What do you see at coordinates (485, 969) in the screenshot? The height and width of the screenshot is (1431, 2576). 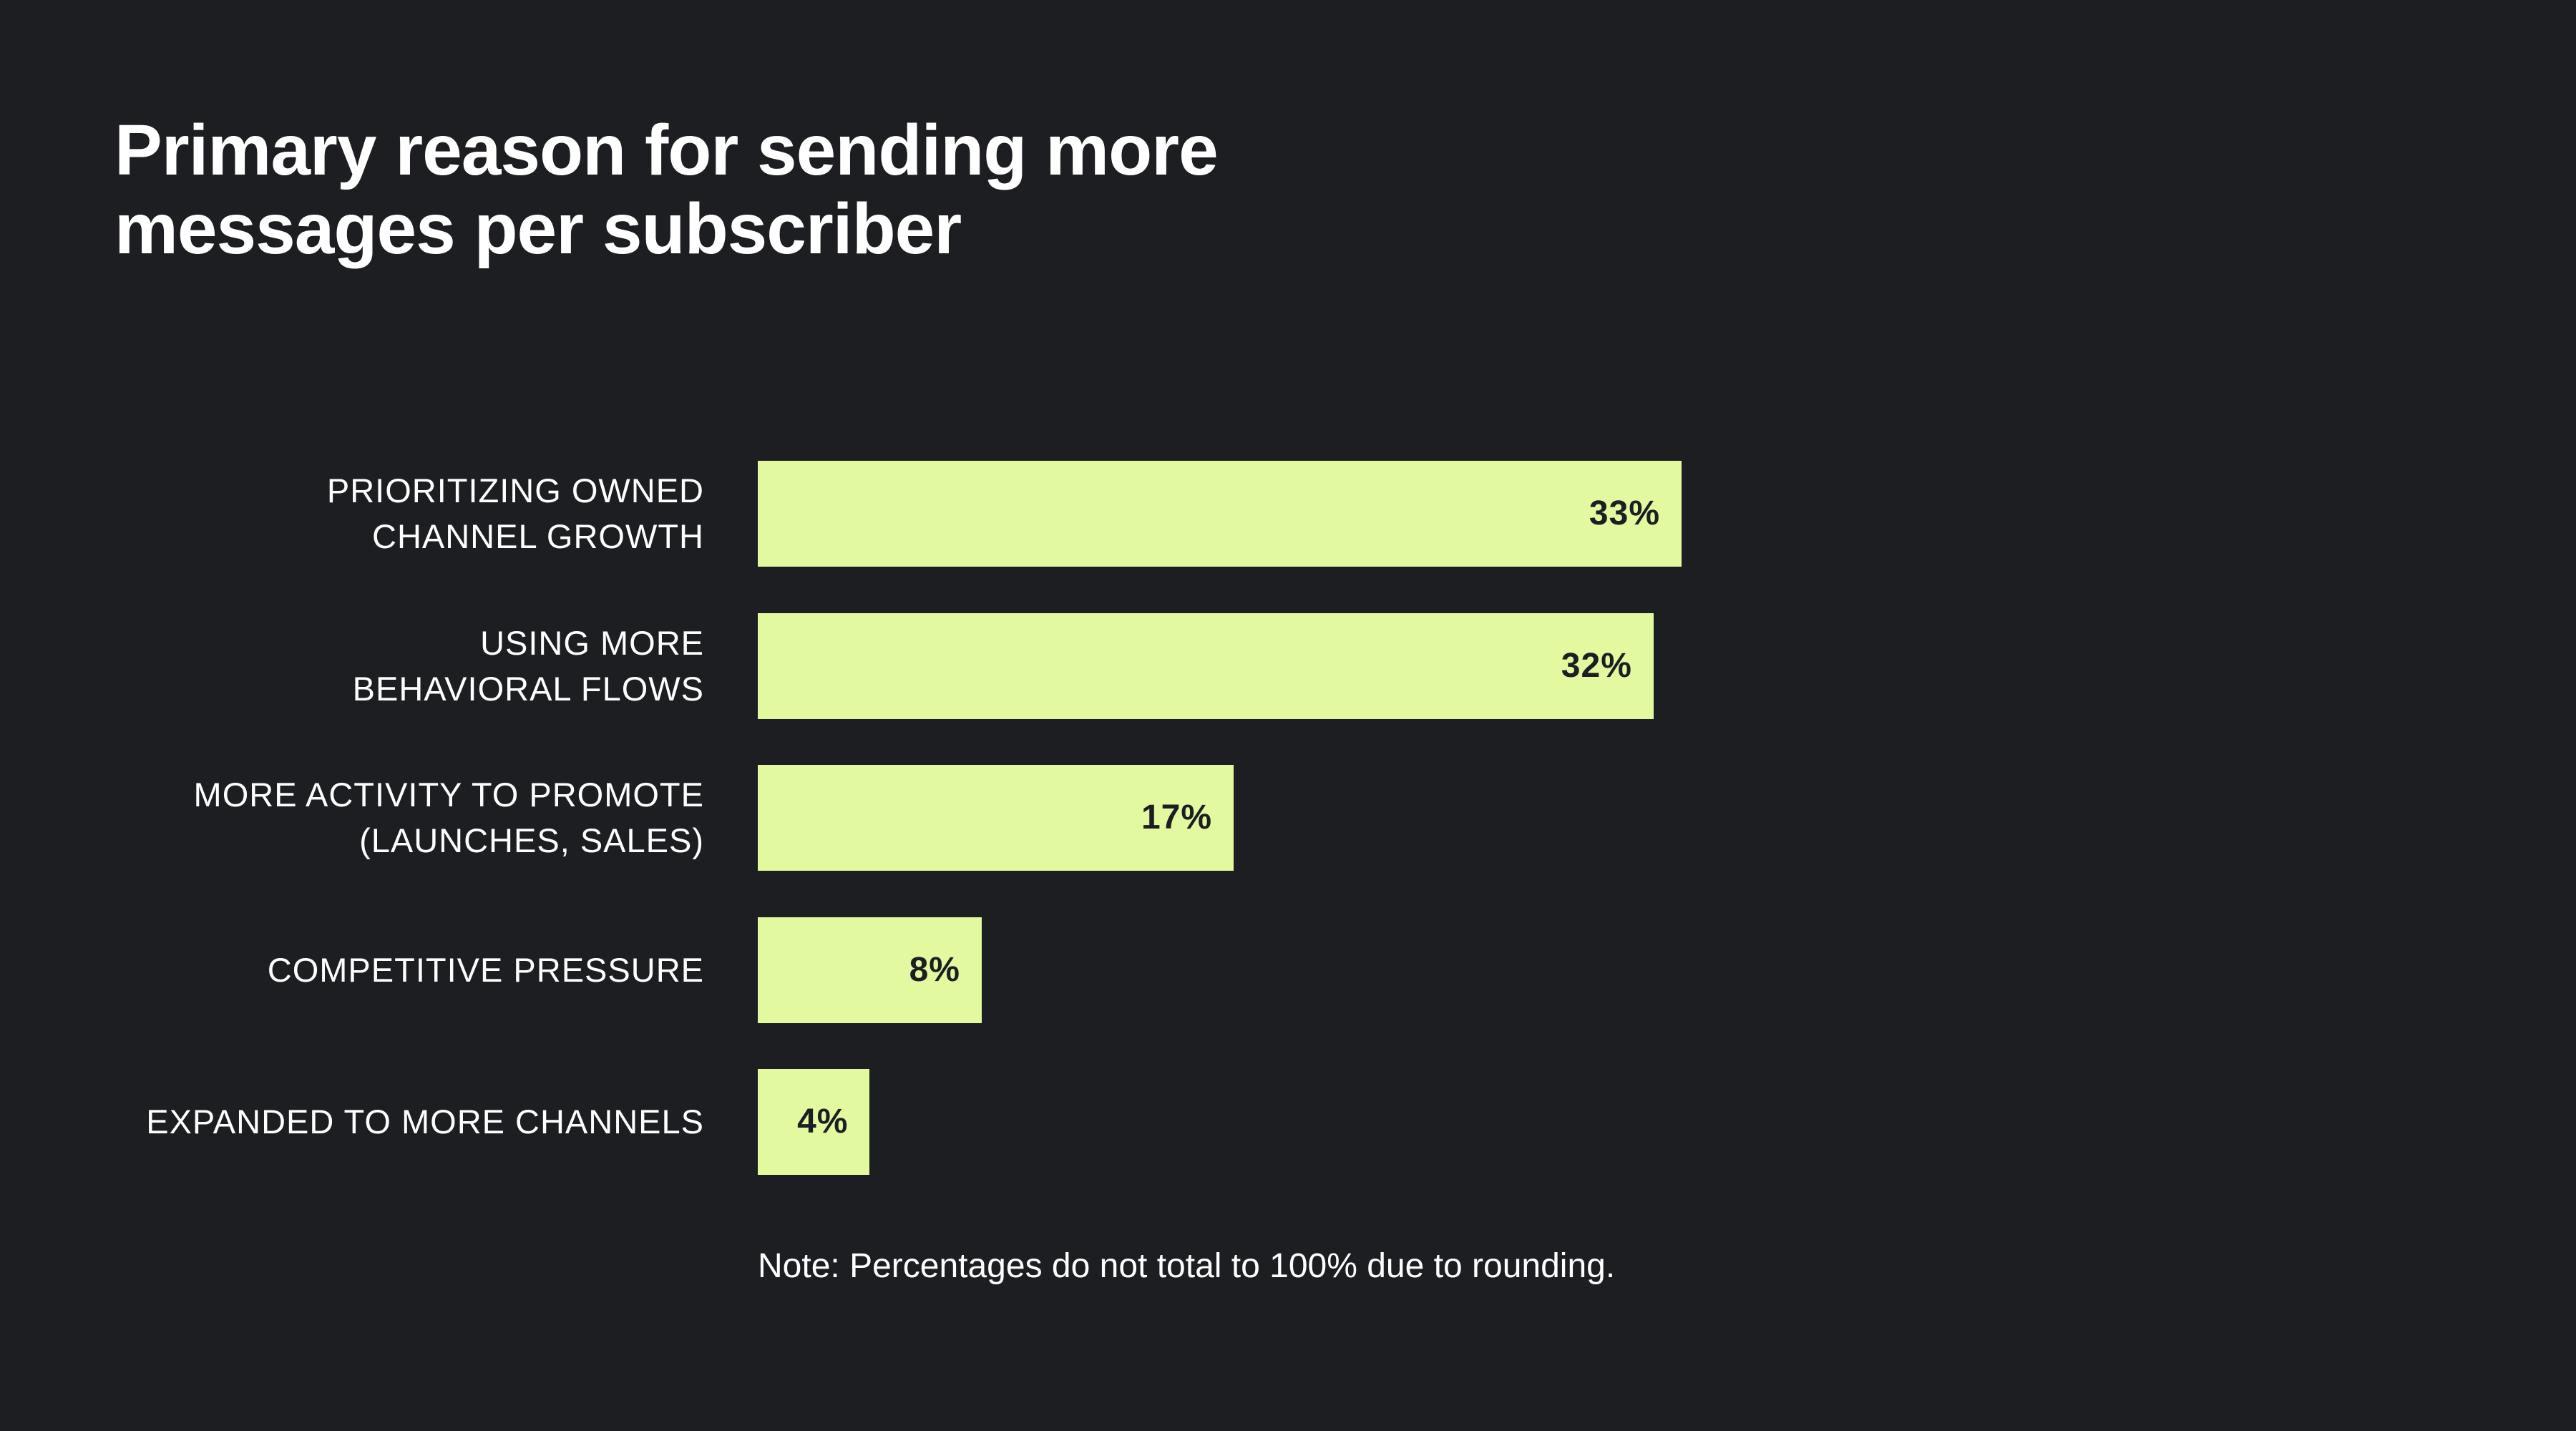 I see `category-label-line: COMPETITIVE PRESSURE` at bounding box center [485, 969].